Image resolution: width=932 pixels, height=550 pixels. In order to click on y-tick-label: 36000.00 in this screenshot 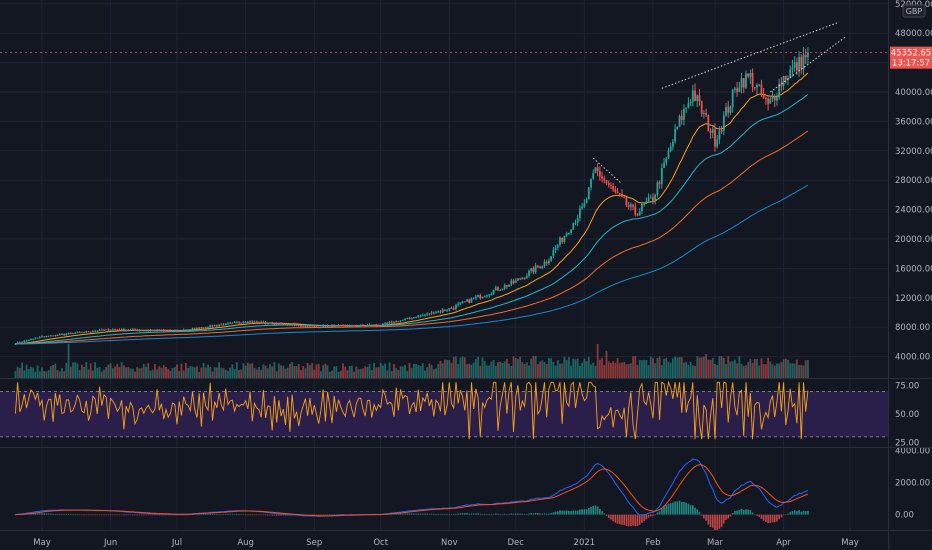, I will do `click(913, 122)`.